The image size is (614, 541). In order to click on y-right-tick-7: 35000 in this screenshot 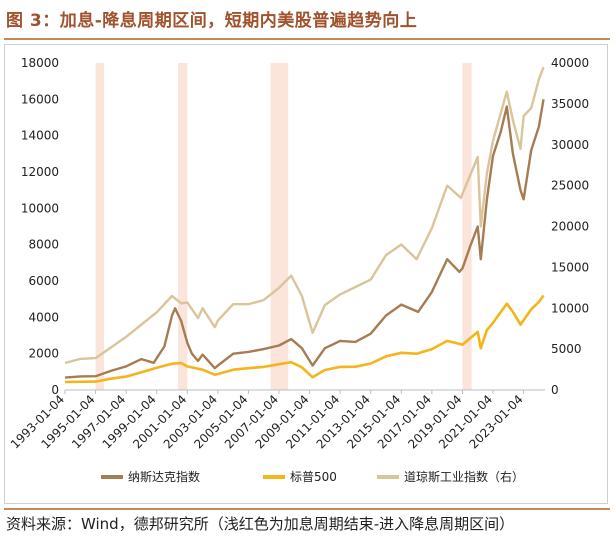, I will do `click(570, 104)`.